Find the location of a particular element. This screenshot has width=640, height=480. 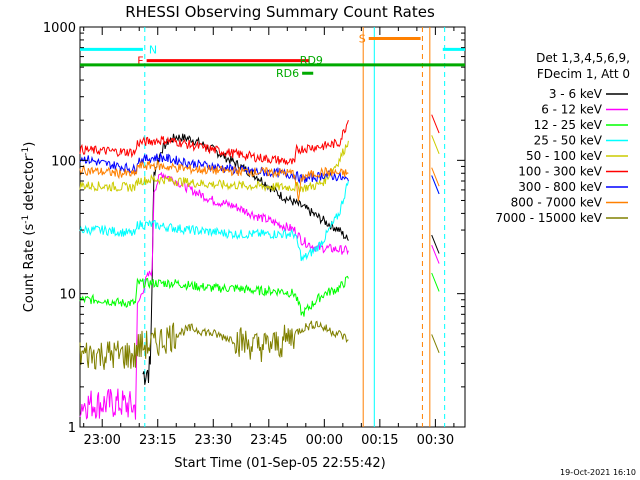

x-tick-label-3: 23:45 is located at coordinates (268, 440).